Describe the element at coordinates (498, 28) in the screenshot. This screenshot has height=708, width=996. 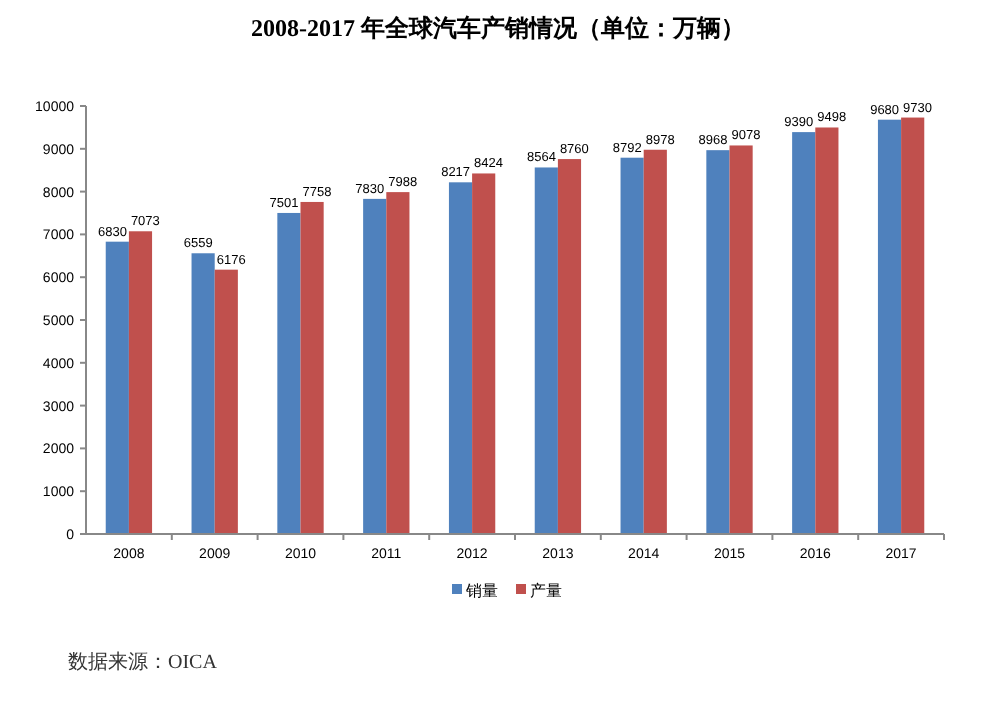
I see `chart-title: 2008-2017 年全球汽车产销情况（单位：万辆）` at that location.